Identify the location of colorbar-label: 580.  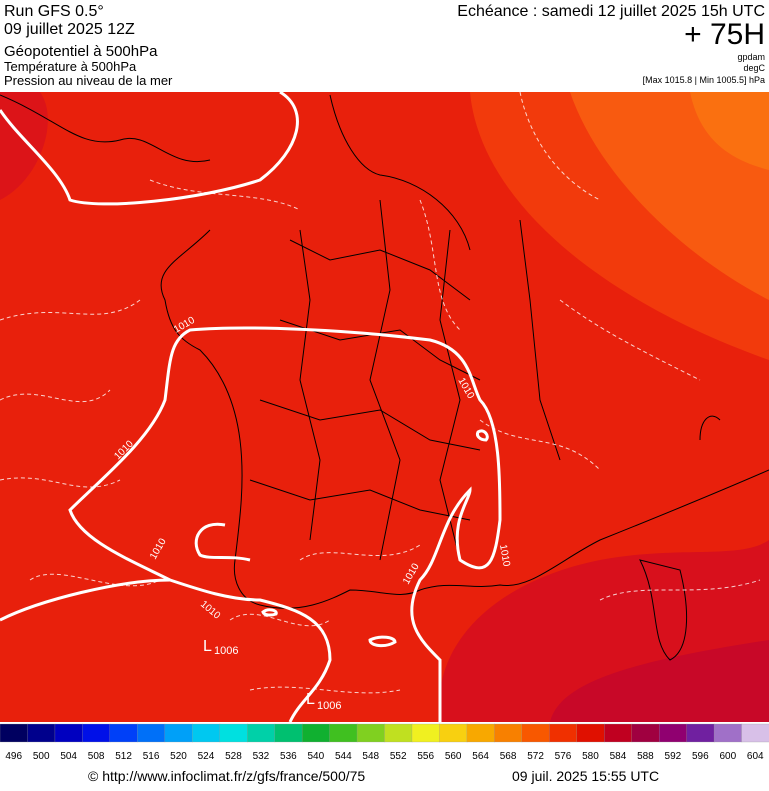
(590, 756).